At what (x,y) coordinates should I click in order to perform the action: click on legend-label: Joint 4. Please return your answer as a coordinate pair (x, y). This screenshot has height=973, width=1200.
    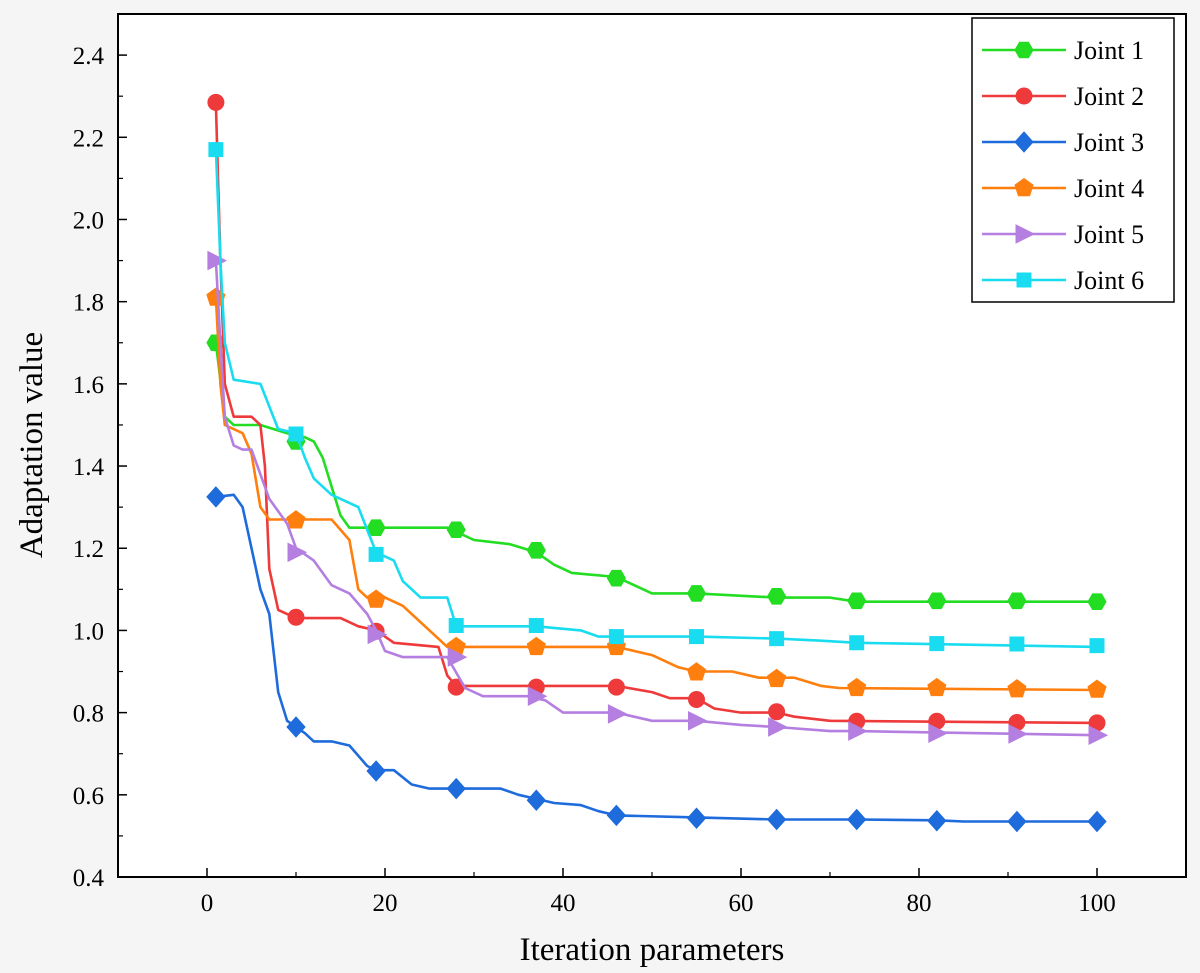
    Looking at the image, I should click on (1109, 188).